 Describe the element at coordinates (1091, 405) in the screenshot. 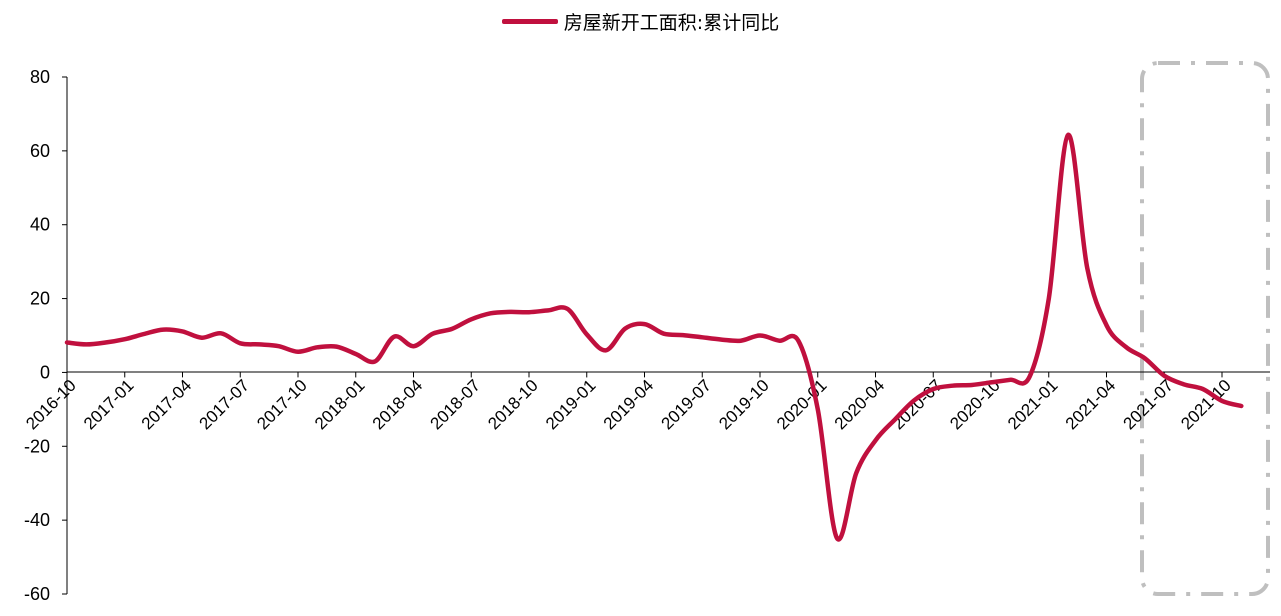

I see `x-tick-label: 2021-04` at that location.